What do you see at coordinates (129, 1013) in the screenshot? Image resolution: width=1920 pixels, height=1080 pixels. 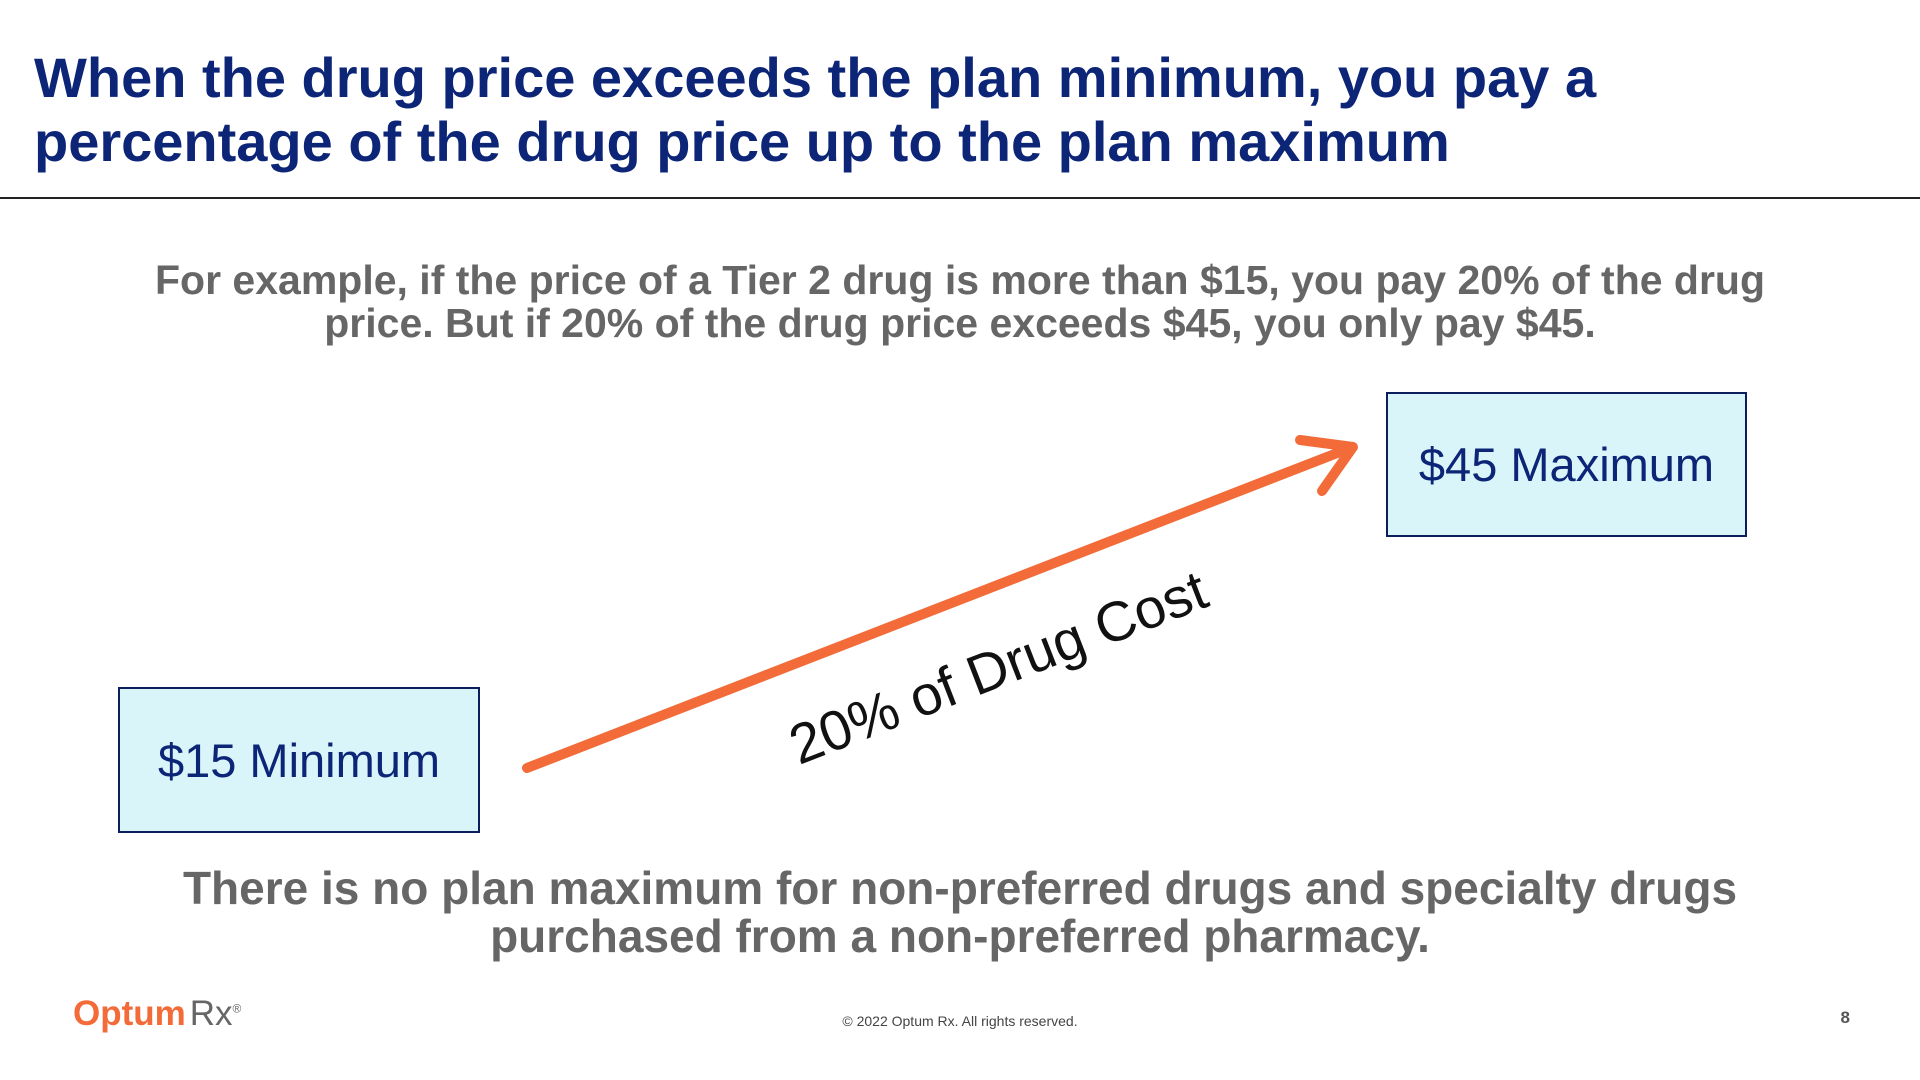 I see `logo-brand: Optum` at bounding box center [129, 1013].